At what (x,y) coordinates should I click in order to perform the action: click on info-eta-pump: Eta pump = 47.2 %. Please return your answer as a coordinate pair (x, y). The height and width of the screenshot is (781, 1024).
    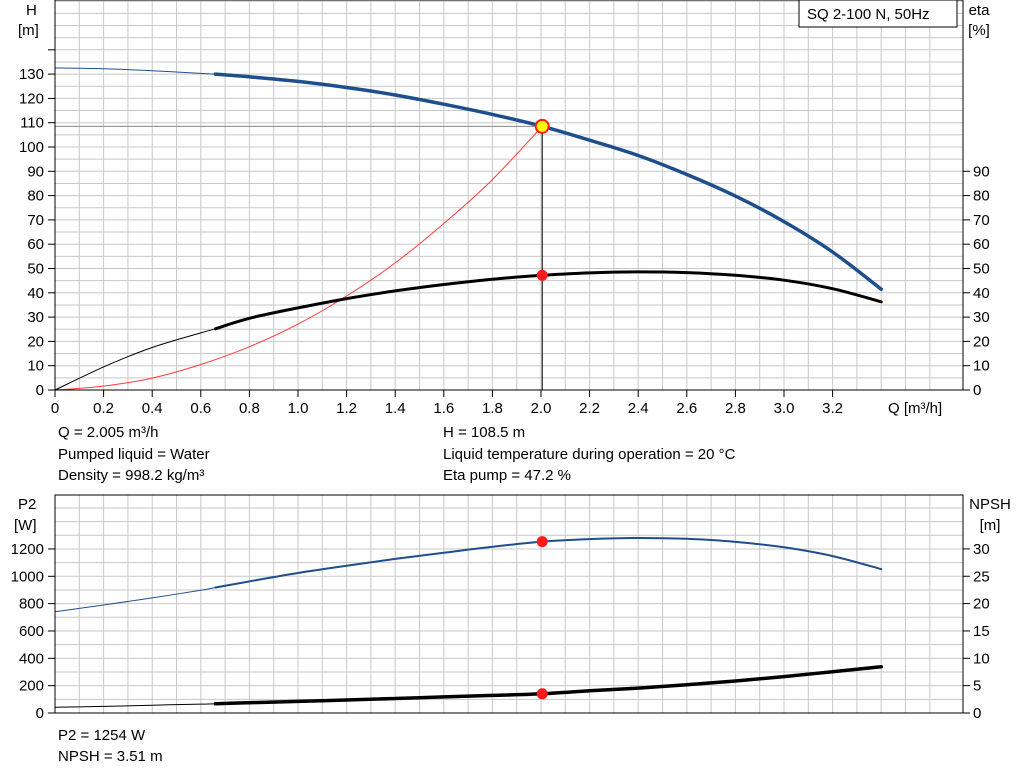
    Looking at the image, I should click on (507, 475).